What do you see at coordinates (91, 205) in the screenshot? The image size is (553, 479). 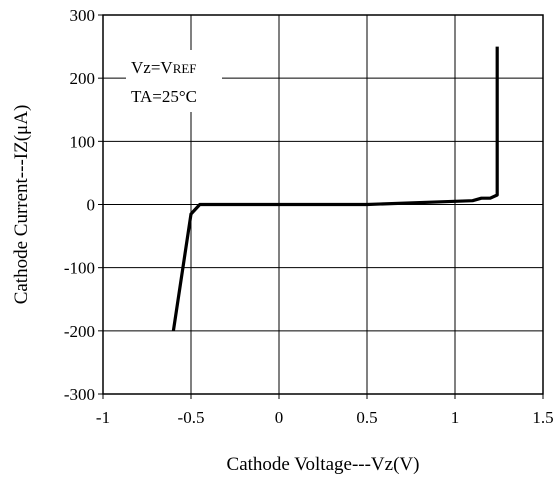 I see `y-tick-label: 0` at bounding box center [91, 205].